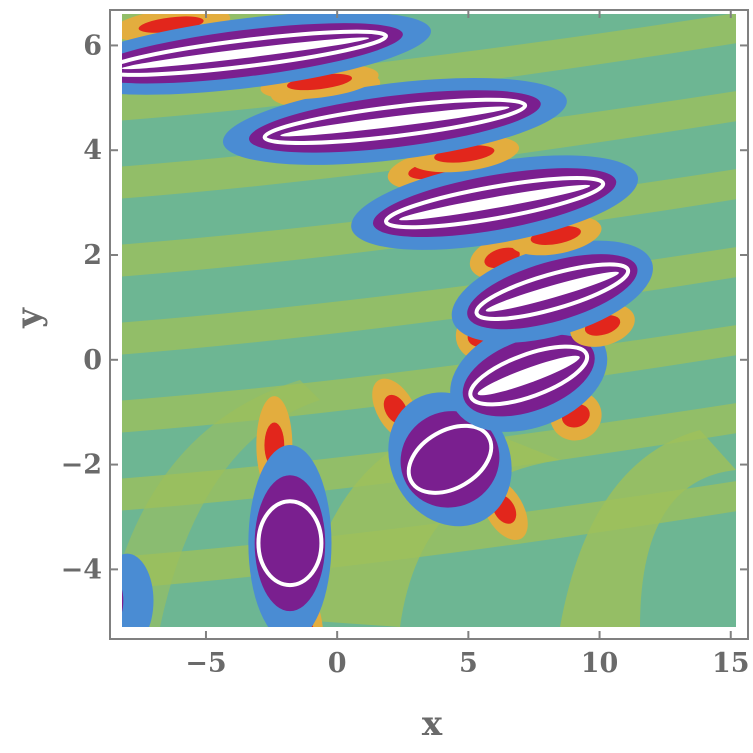 Image resolution: width=753 pixels, height=753 pixels. I want to click on x-tick-label: 10, so click(600, 663).